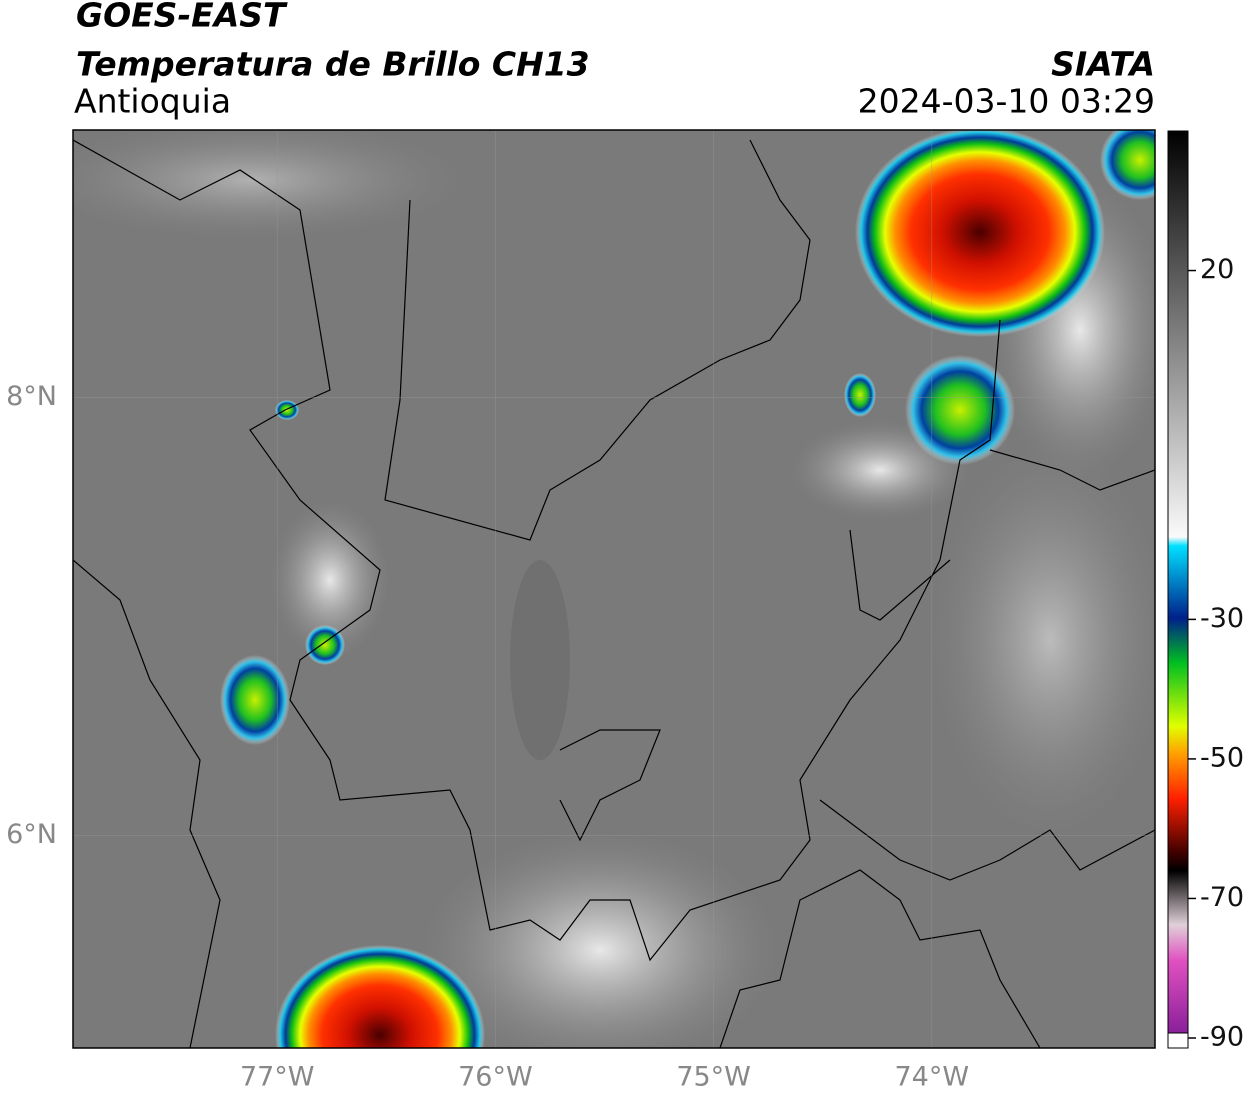 The width and height of the screenshot is (1252, 1103). What do you see at coordinates (1006, 101) in the screenshot?
I see `datetime: 2024-03-10 03:29` at bounding box center [1006, 101].